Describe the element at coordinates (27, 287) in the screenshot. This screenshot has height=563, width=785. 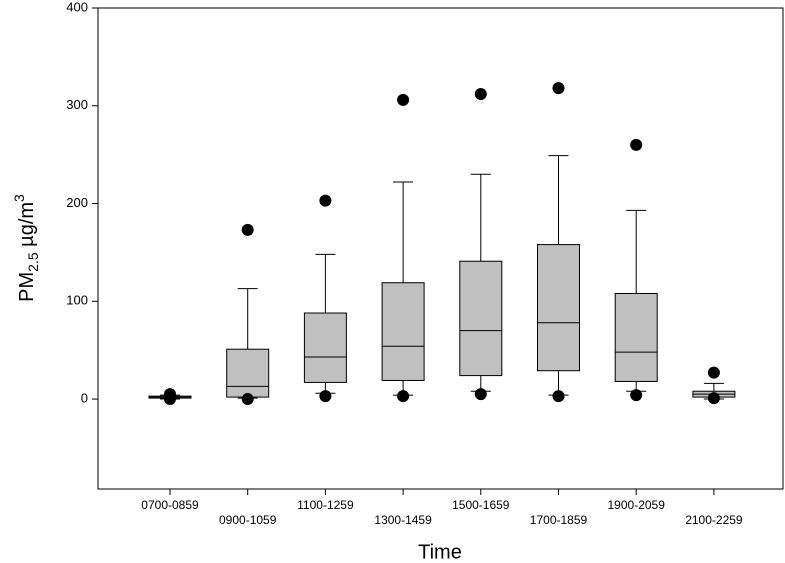
I see `y-title-main: PM` at that location.